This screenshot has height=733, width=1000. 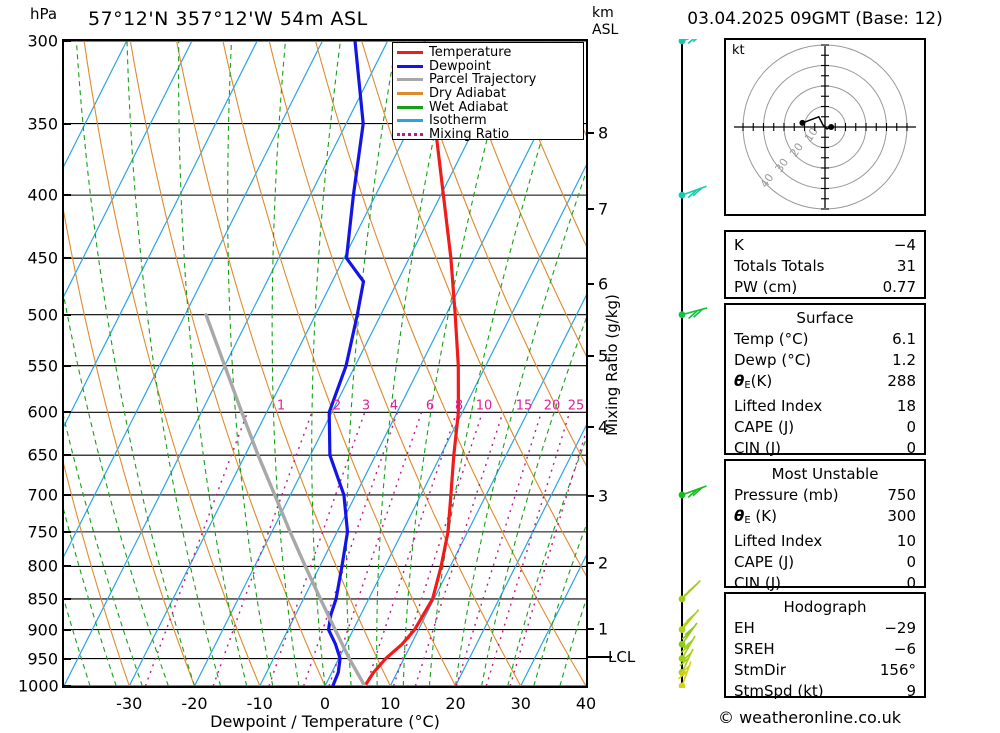 I want to click on pressure-tick-650: 650, so click(x=42, y=455).